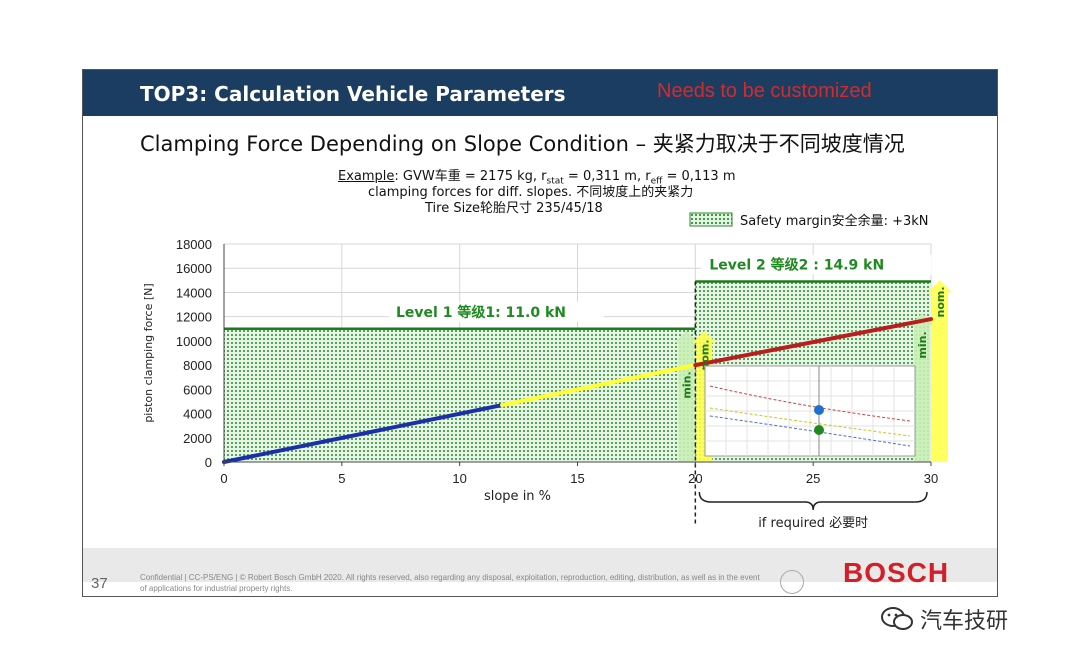 This screenshot has width=1080, height=666. What do you see at coordinates (897, 618) in the screenshot?
I see `wechat-icon` at bounding box center [897, 618].